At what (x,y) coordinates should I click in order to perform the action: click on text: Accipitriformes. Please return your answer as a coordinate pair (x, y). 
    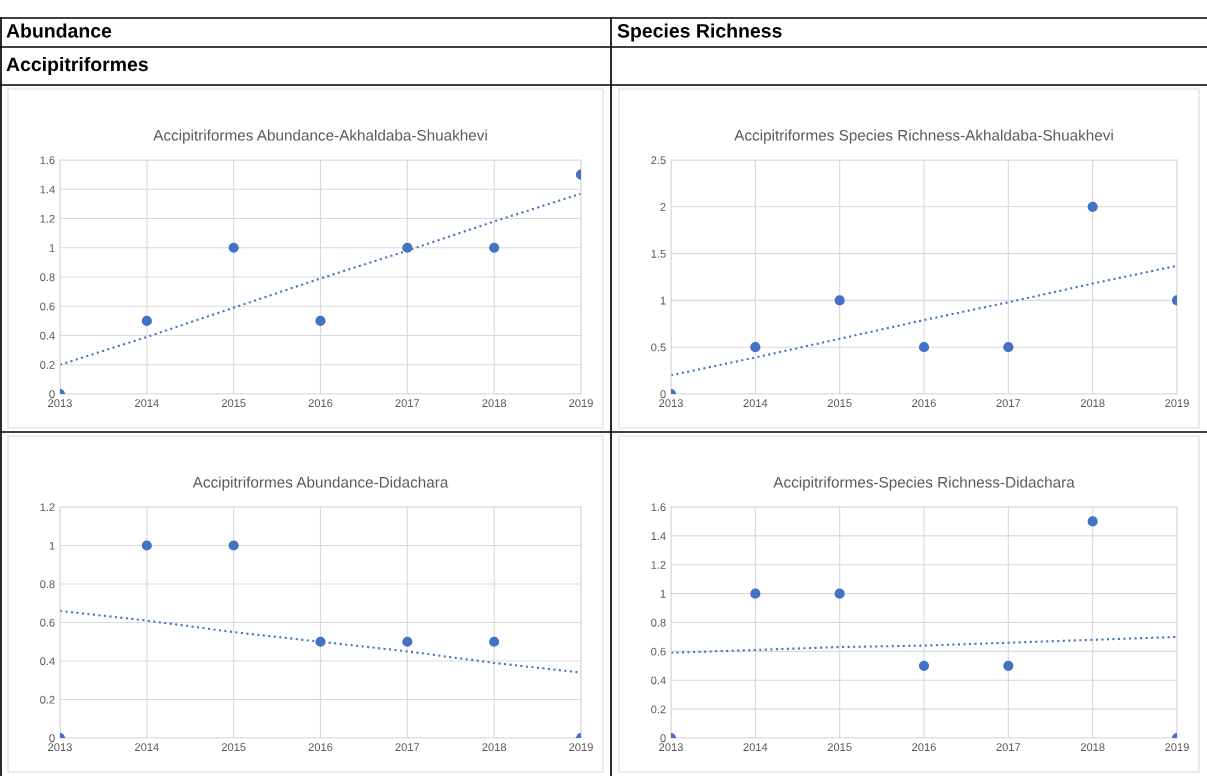
    Looking at the image, I should click on (77, 66).